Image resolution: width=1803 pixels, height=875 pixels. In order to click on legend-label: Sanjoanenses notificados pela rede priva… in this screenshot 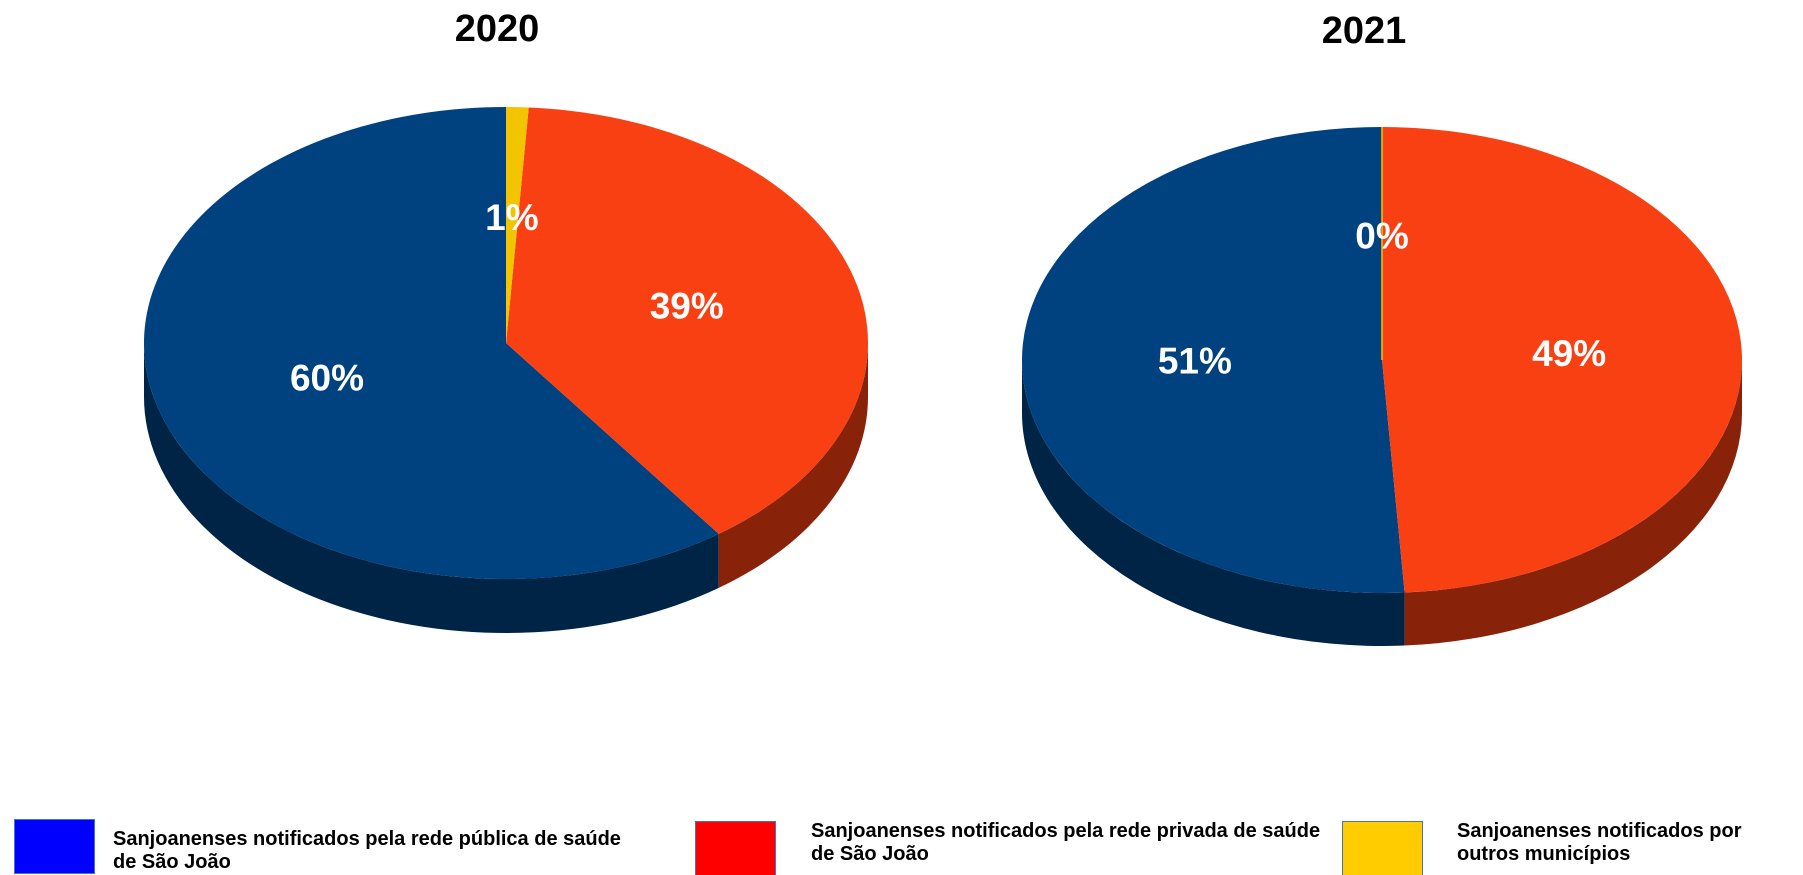, I will do `click(1066, 842)`.